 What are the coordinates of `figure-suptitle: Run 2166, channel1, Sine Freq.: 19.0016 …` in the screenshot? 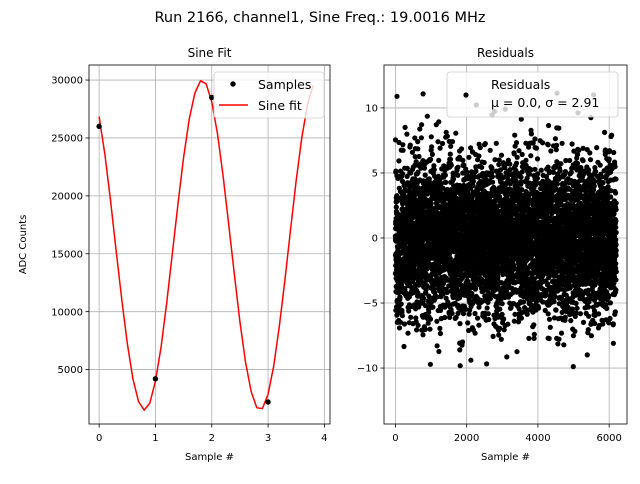 It's located at (319, 18).